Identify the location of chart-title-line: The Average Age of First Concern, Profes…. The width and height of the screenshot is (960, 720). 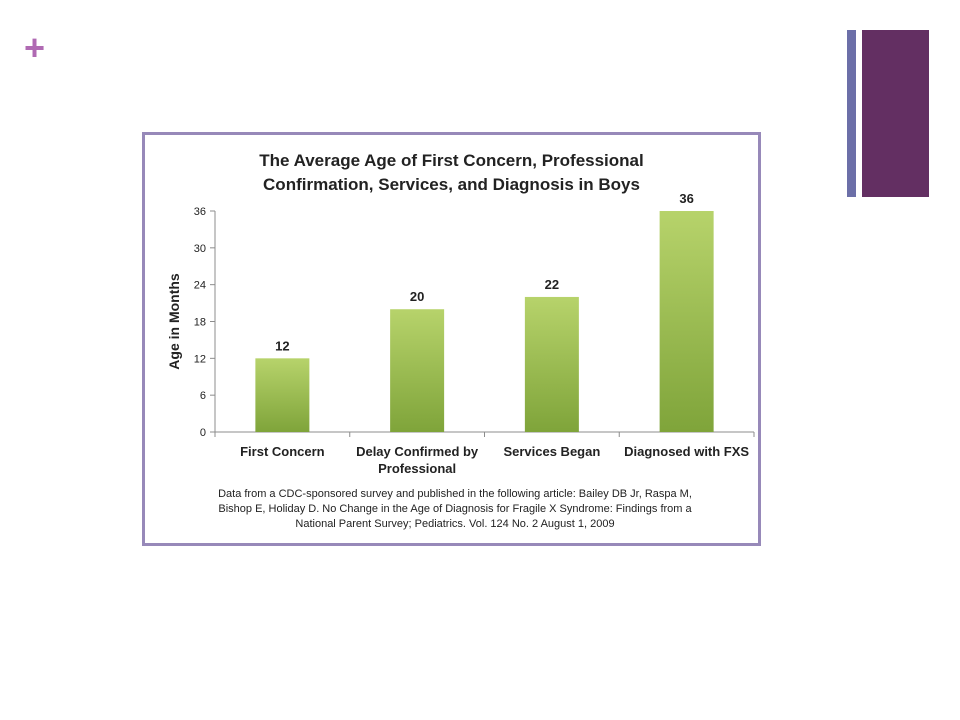
(451, 160).